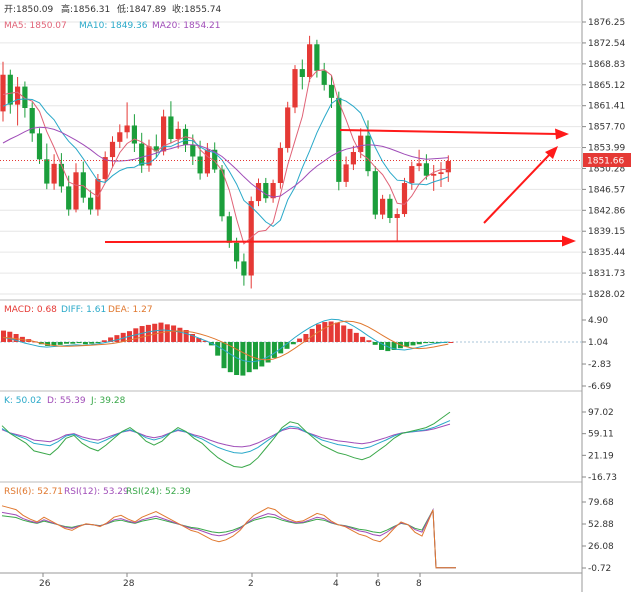  I want to click on rsi6-line, so click(228, 537).